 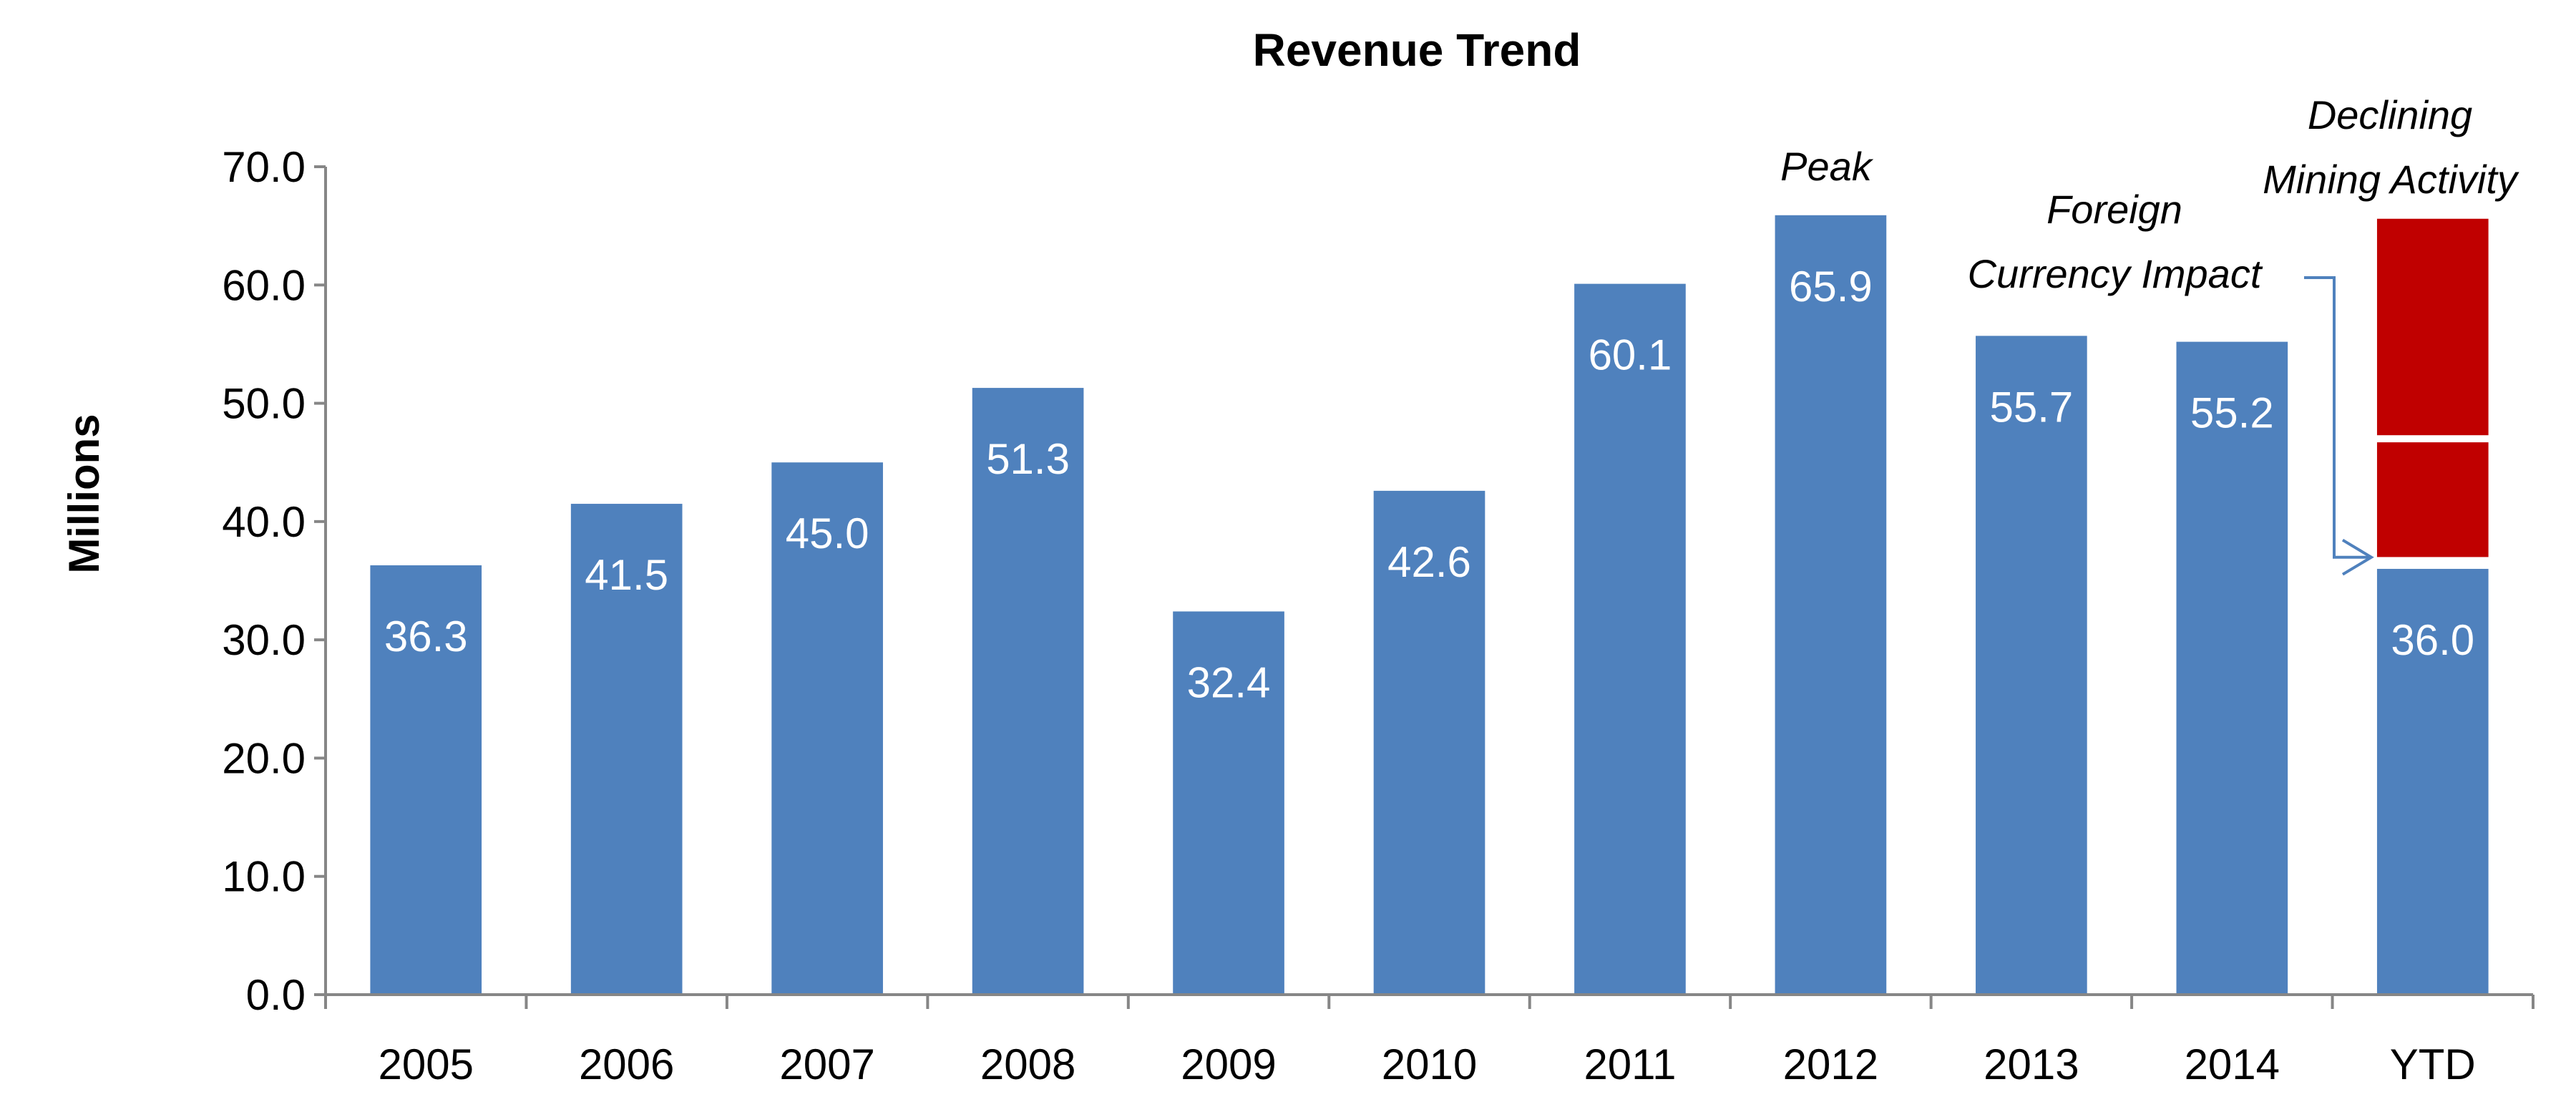 I want to click on bar-value-label: 36.0, so click(x=2432, y=640).